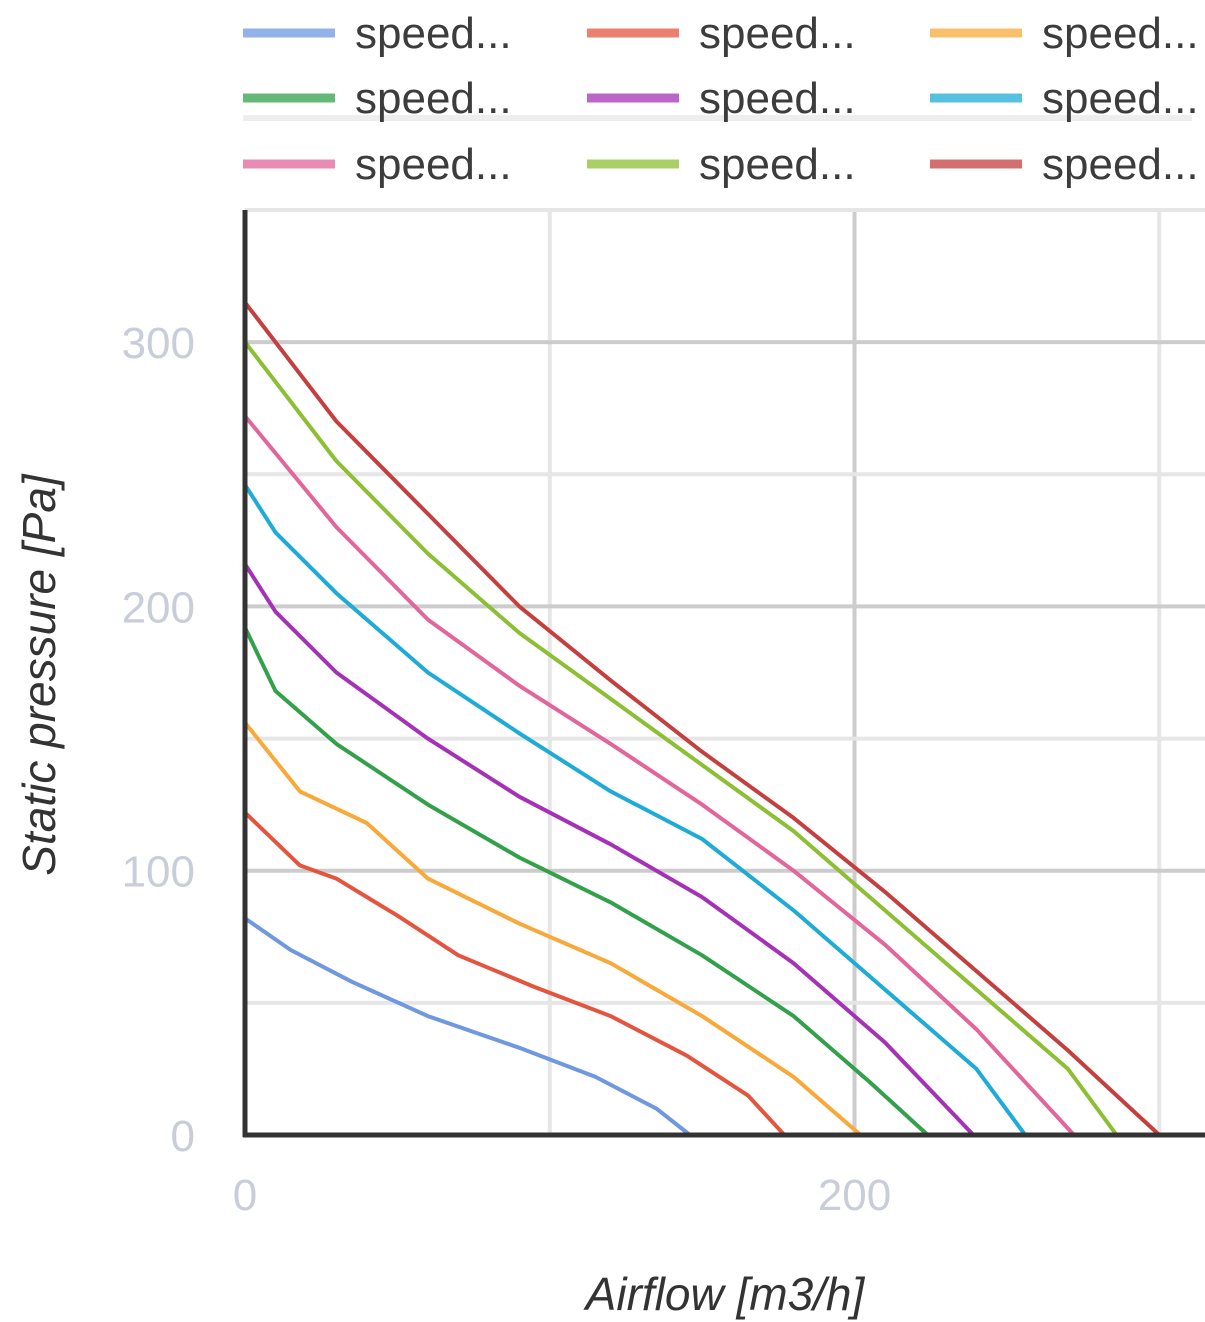 The height and width of the screenshot is (1322, 1205). Describe the element at coordinates (562, 1195) in the screenshot. I see `x-tick-labels: 0 200` at that location.